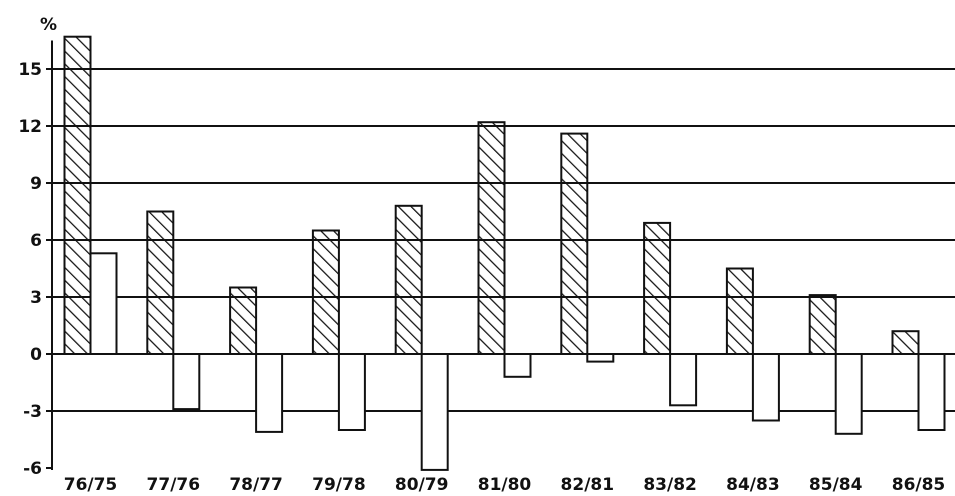 This screenshot has width=955, height=496. I want to click on x-tick-label: 76/75, so click(91, 485).